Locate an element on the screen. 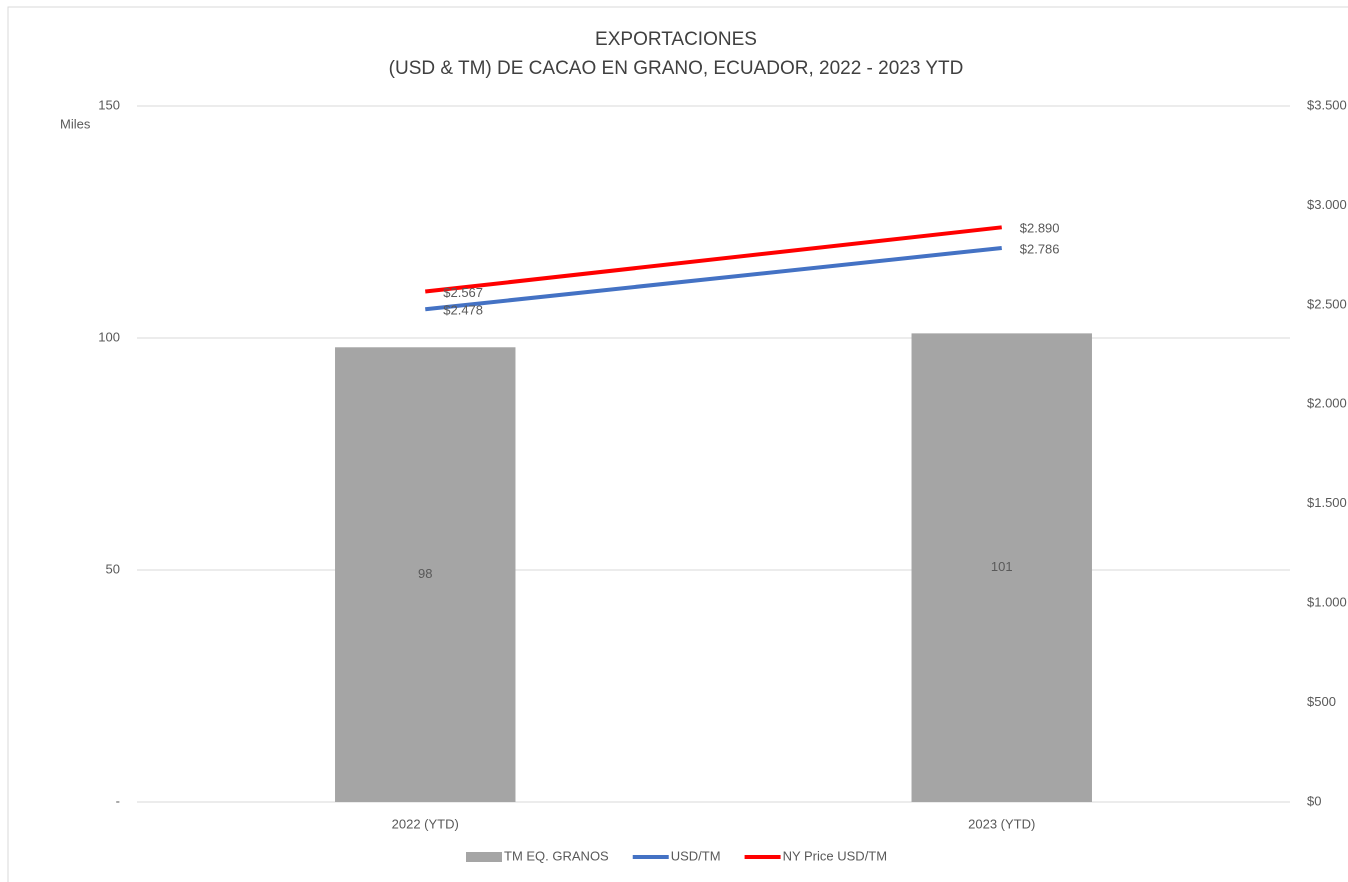  bar-value-label: 101 is located at coordinates (1002, 566).